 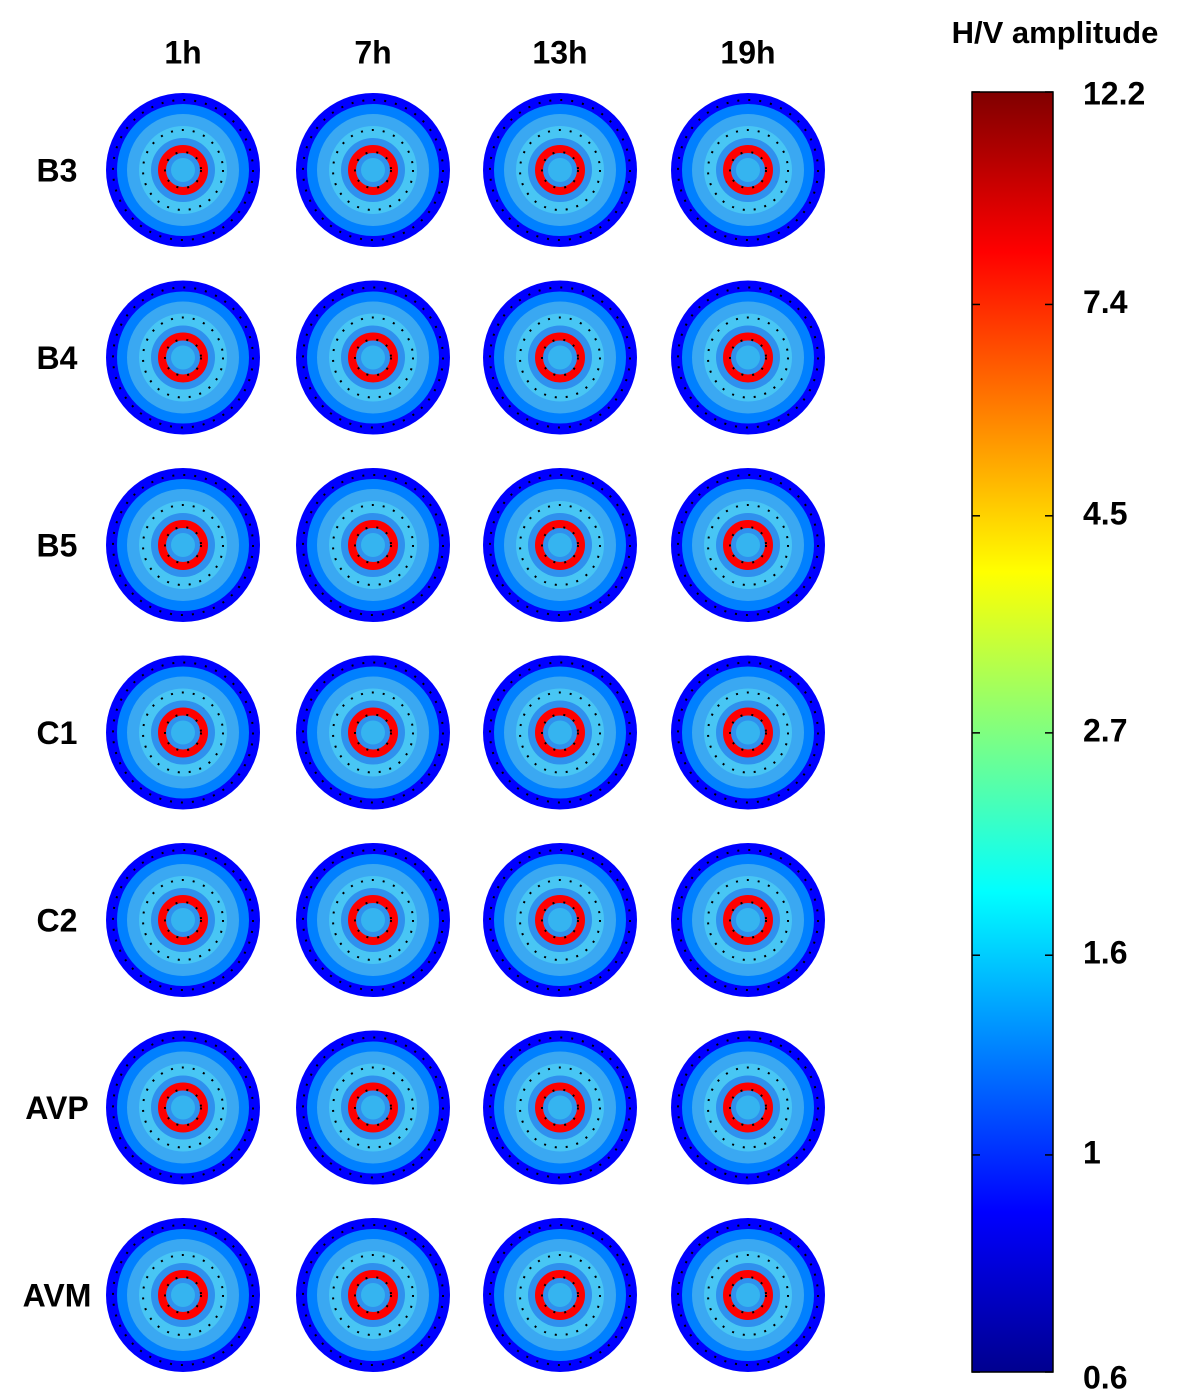 What do you see at coordinates (1105, 1376) in the screenshot?
I see `colorbar-tick-label: 0.6` at bounding box center [1105, 1376].